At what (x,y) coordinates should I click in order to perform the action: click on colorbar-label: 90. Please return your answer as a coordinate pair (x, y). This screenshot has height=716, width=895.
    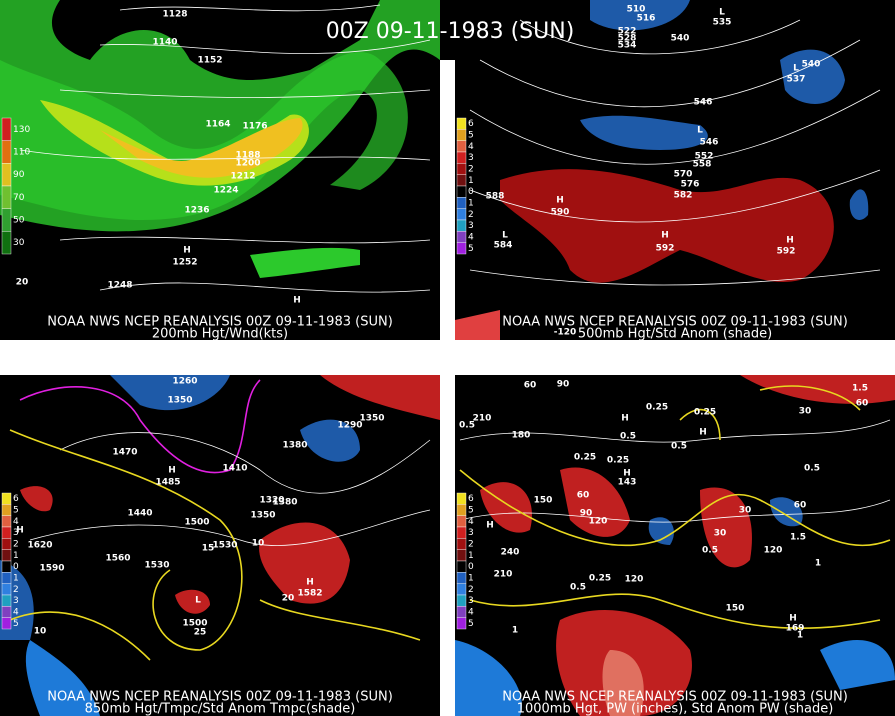
    Looking at the image, I should click on (19, 175).